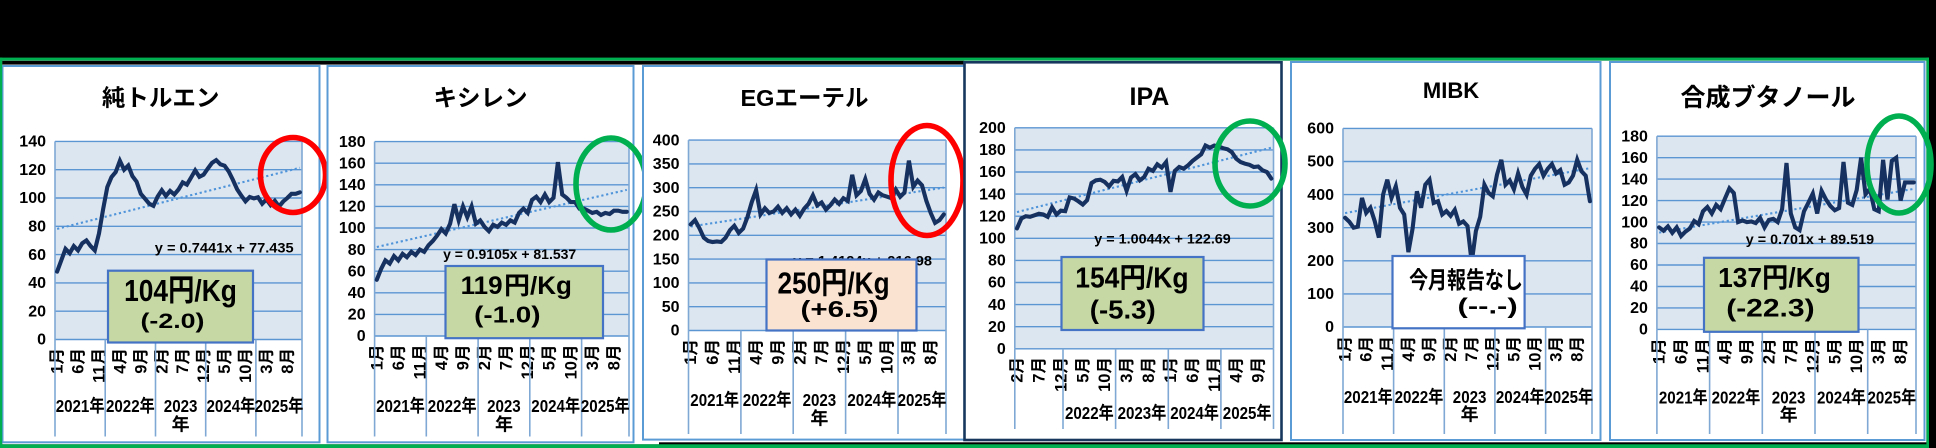 The image size is (1936, 448). Describe the element at coordinates (666, 236) in the screenshot. I see `svg-text: 200` at that location.